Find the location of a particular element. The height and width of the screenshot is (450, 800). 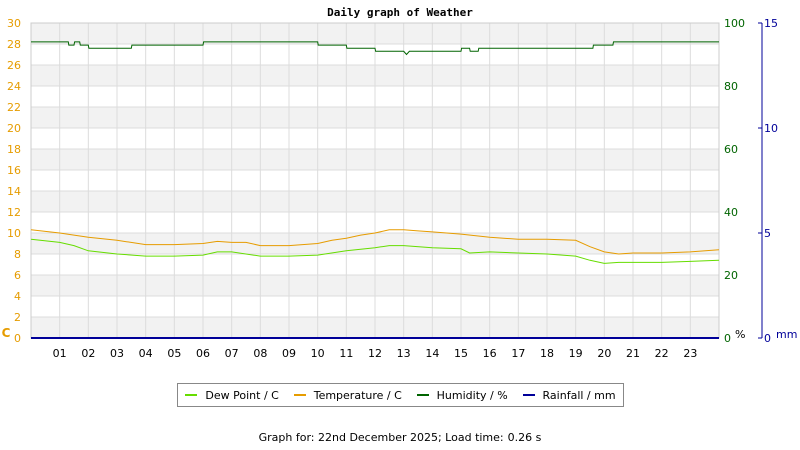

y-tick-label-temperature: 14 is located at coordinates (14, 191).